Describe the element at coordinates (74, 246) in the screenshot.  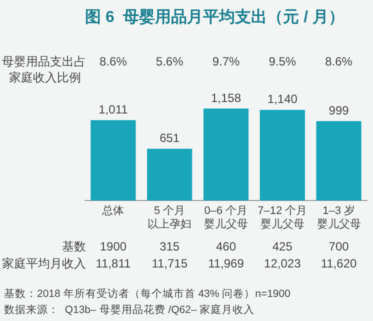
I see `text: 基数` at that location.